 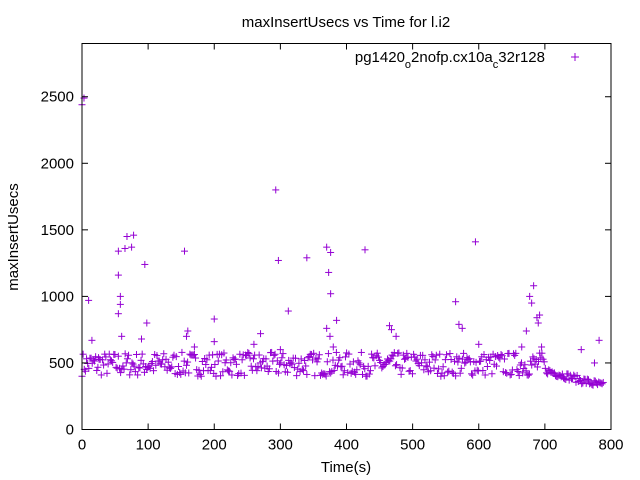 What do you see at coordinates (70, 430) in the screenshot?
I see `y-tick-label: 0` at bounding box center [70, 430].